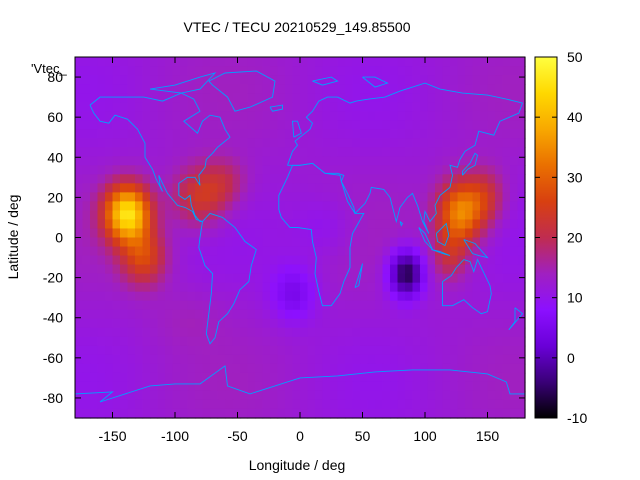 The image size is (640, 480). What do you see at coordinates (53, 278) in the screenshot?
I see `y-tick-label: -20` at bounding box center [53, 278].